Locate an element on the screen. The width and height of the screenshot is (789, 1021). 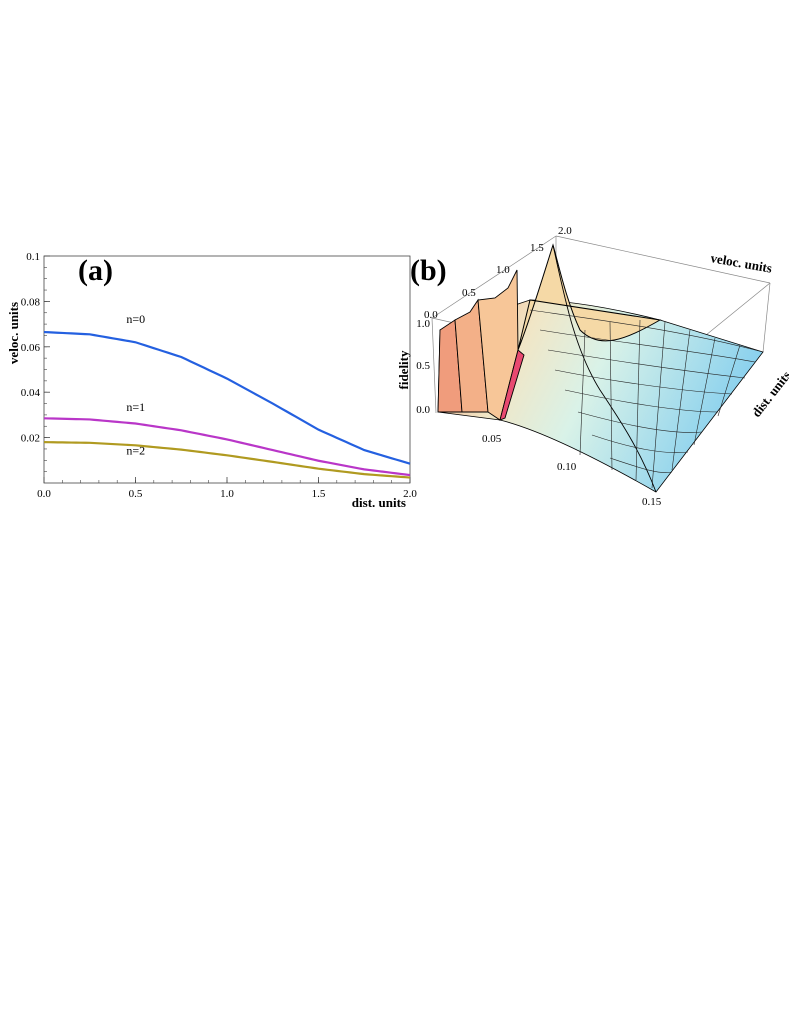
x-tick-label: 1.5 is located at coordinates (319, 494).